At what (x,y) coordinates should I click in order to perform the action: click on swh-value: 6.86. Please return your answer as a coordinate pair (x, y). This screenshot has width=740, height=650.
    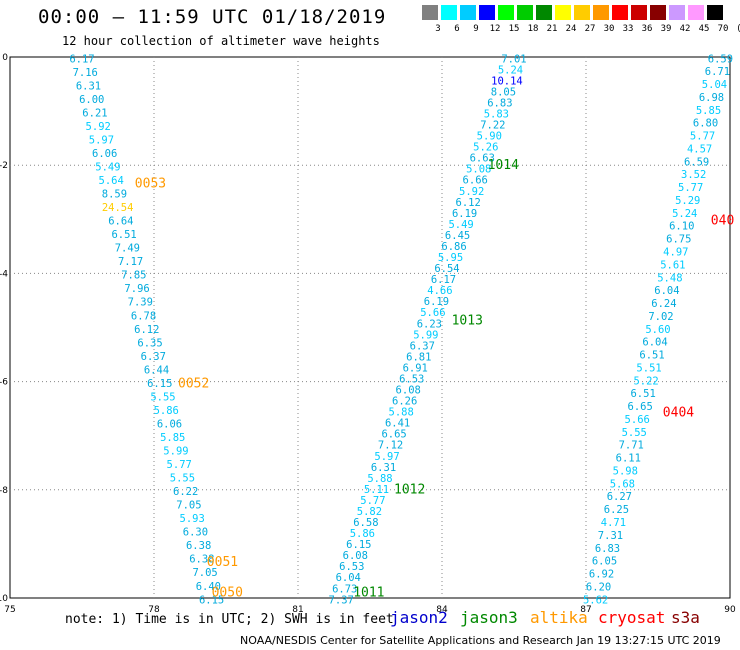
    Looking at the image, I should click on (453, 247).